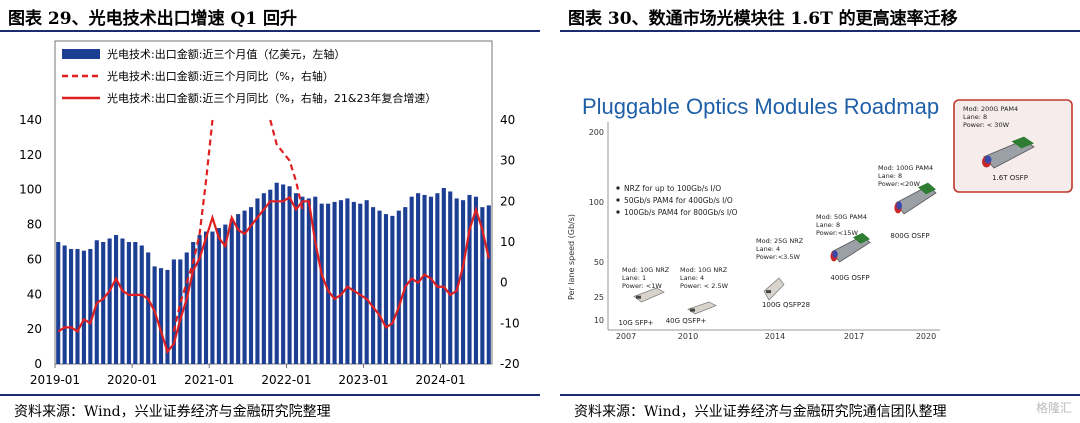 Image resolution: width=1080 pixels, height=423 pixels. I want to click on roadmap-ytick: 25, so click(599, 297).